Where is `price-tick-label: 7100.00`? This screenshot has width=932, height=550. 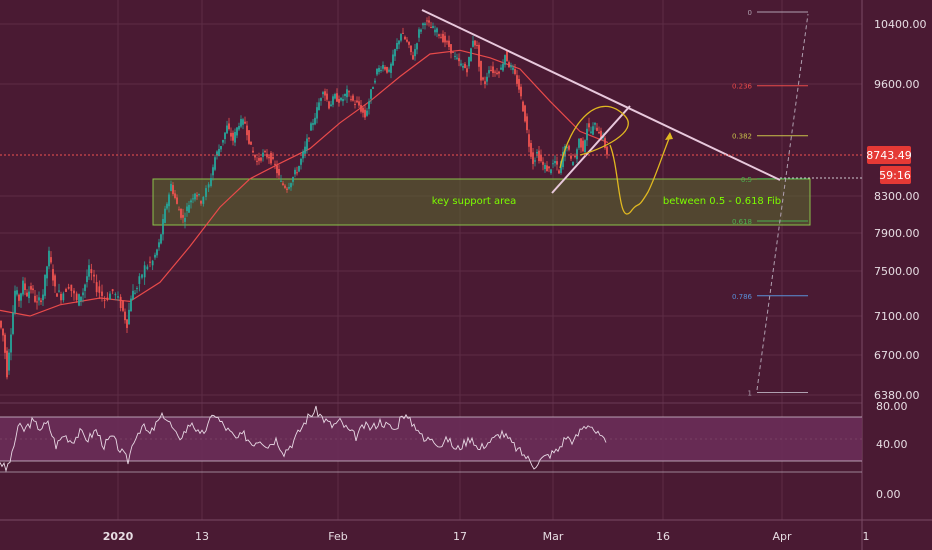 price-tick-label: 7100.00 is located at coordinates (897, 316).